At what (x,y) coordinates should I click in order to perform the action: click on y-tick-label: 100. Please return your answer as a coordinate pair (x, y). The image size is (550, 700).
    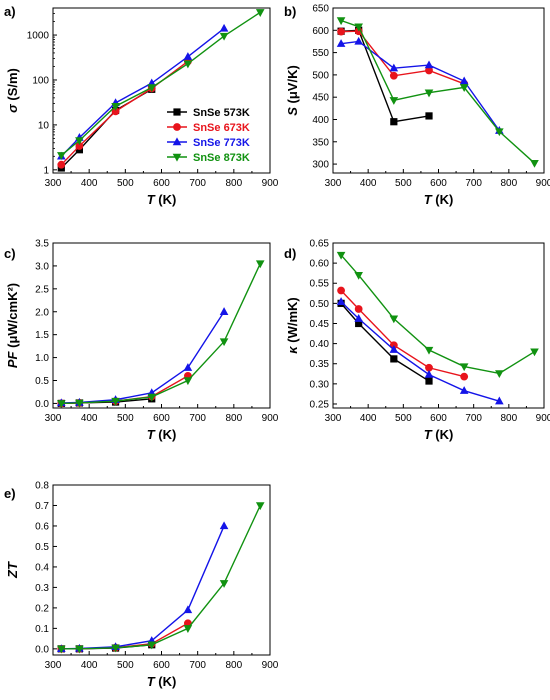
    Looking at the image, I should click on (40, 80).